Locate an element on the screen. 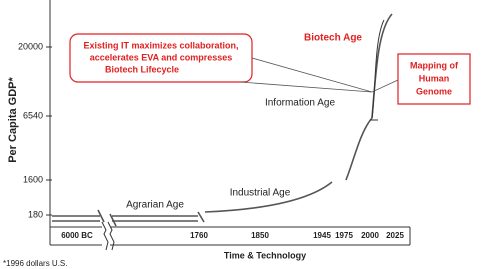  y-tick-label: 20000 is located at coordinates (30, 46).